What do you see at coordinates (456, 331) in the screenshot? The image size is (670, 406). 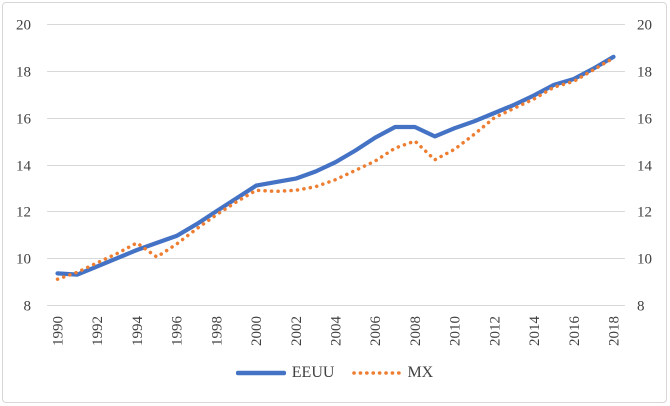 I see `x-axis-tick-label: 2010` at bounding box center [456, 331].